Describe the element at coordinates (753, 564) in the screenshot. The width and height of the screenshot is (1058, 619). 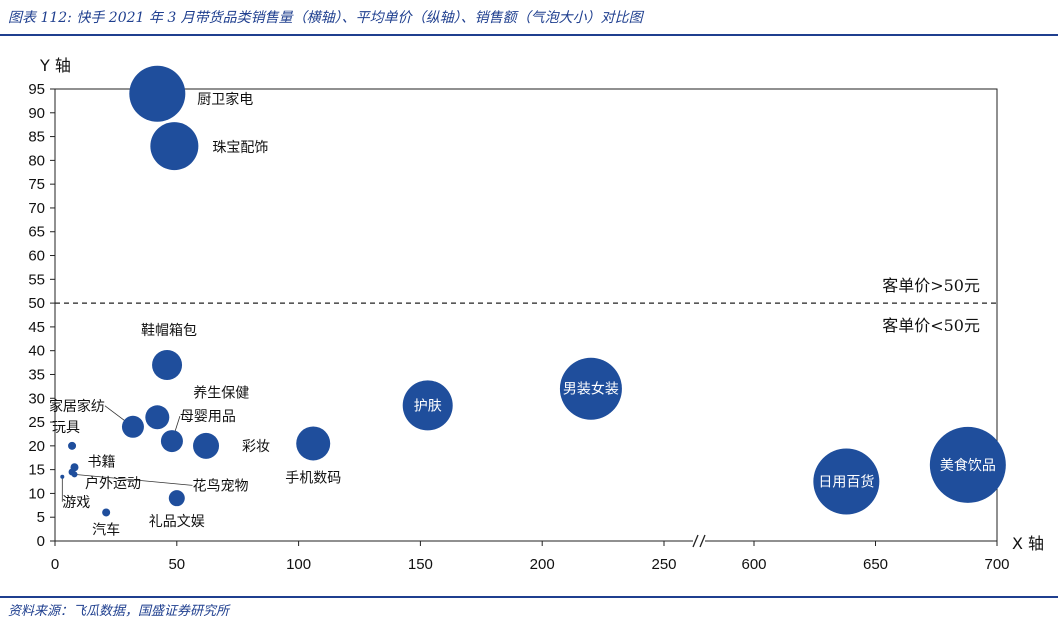
I see `x-tick-label: 600` at that location.